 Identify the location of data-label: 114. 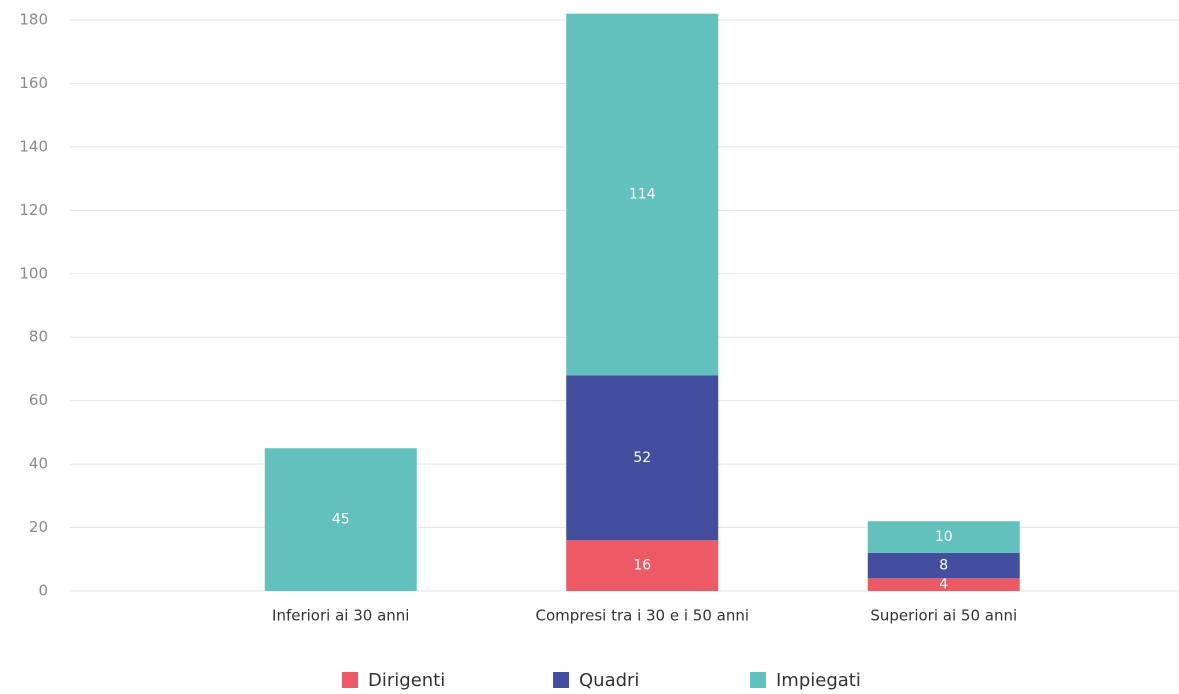
(642, 194).